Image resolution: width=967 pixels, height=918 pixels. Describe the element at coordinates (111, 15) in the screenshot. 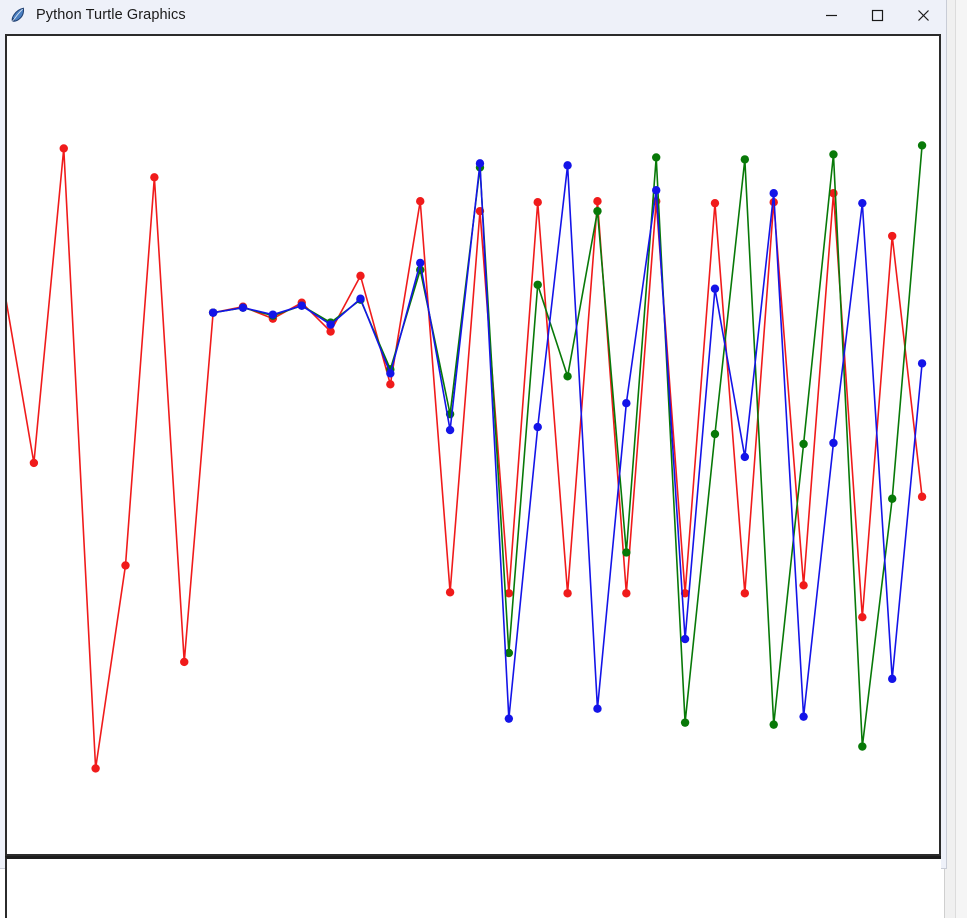

I see `window-title: Python Turtle Graphics` at that location.